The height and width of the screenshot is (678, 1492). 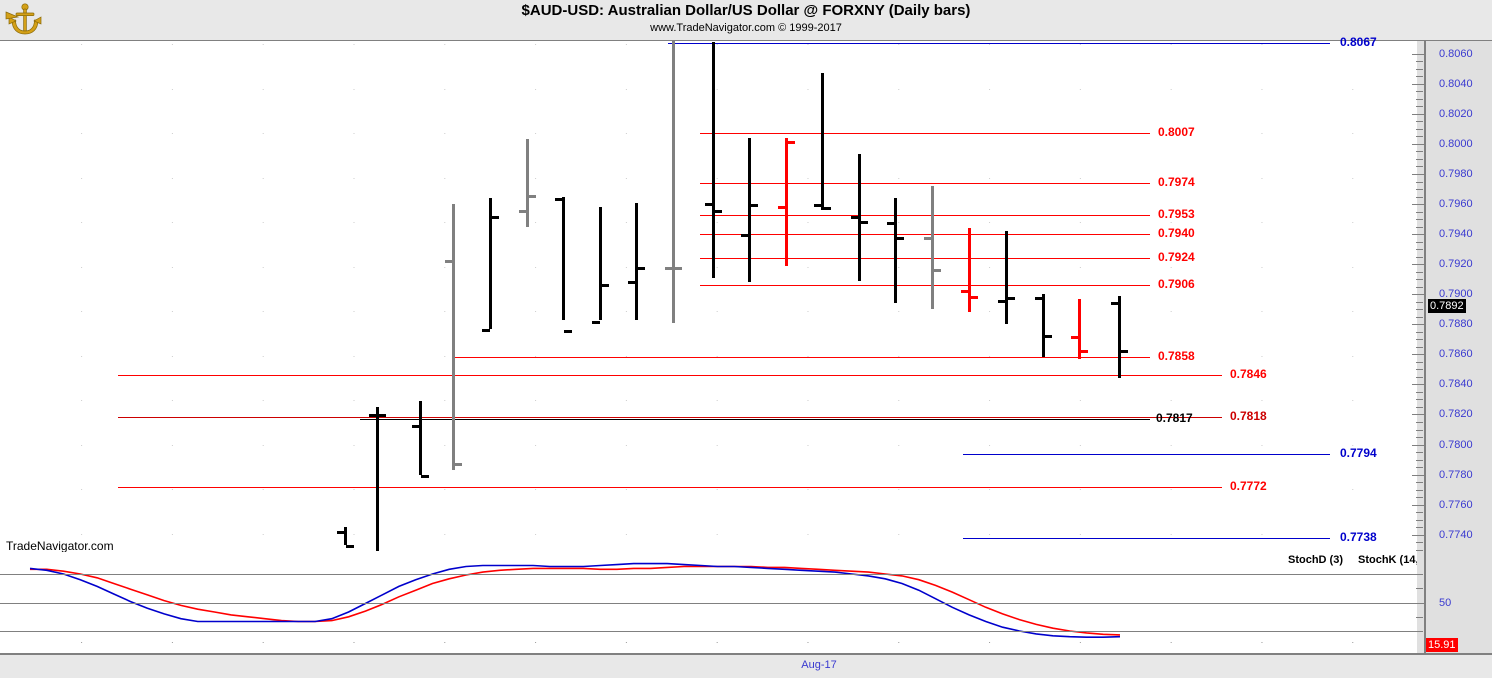 I want to click on stochk-legend: StochK (14,3), so click(x=1393, y=560).